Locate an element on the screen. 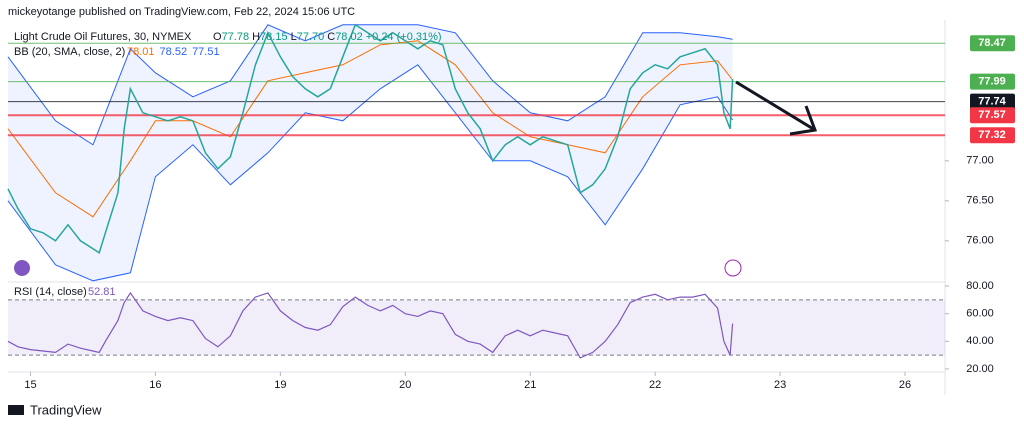 The image size is (1024, 427). legend-item: L is located at coordinates (294, 37).